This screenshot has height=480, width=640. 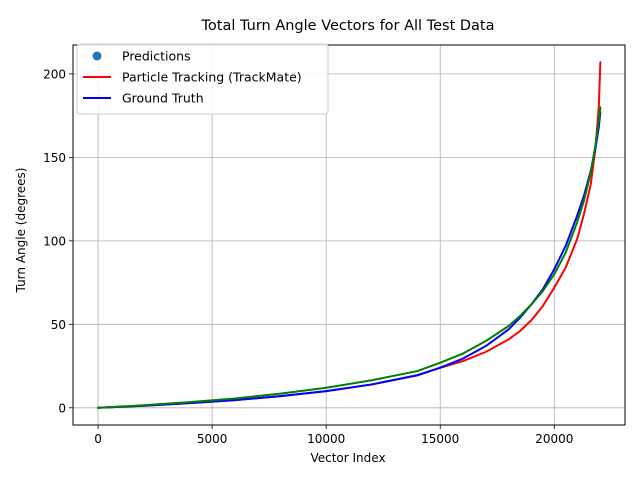 What do you see at coordinates (440, 439) in the screenshot?
I see `x-tick-label: 15000` at bounding box center [440, 439].